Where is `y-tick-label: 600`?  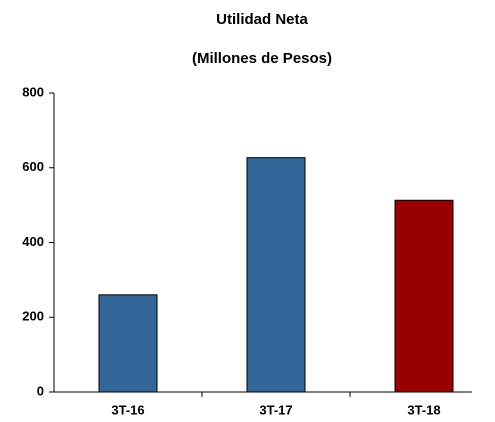 y-tick-label: 600 is located at coordinates (33, 166).